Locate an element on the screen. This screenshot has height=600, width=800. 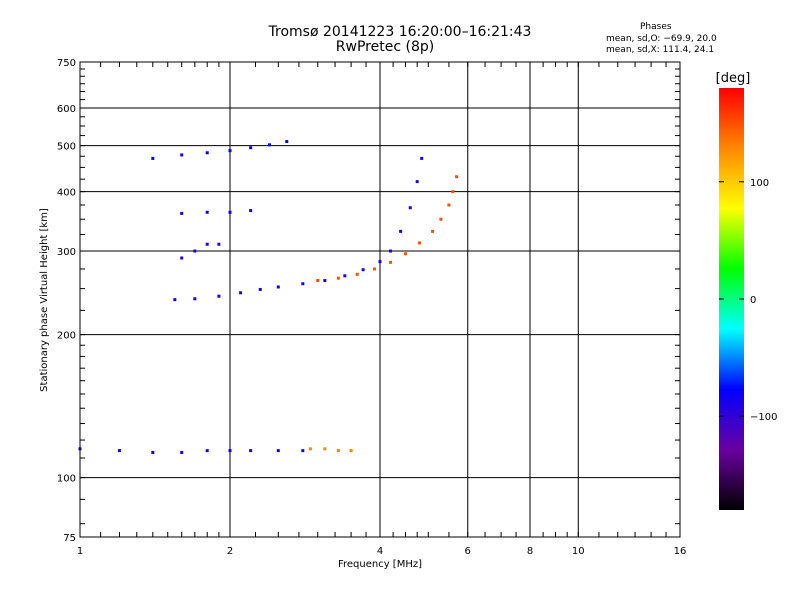
phase-stats-heading: Phases is located at coordinates (656, 27).